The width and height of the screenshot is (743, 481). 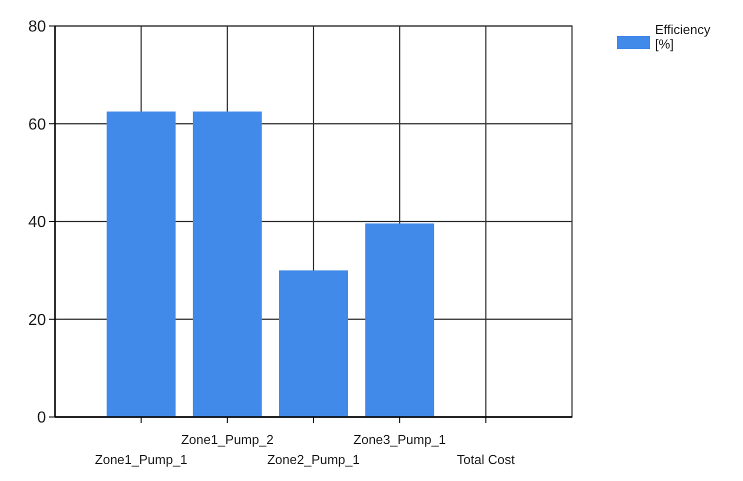 I want to click on legend-label: Efficiency [%], so click(x=683, y=37).